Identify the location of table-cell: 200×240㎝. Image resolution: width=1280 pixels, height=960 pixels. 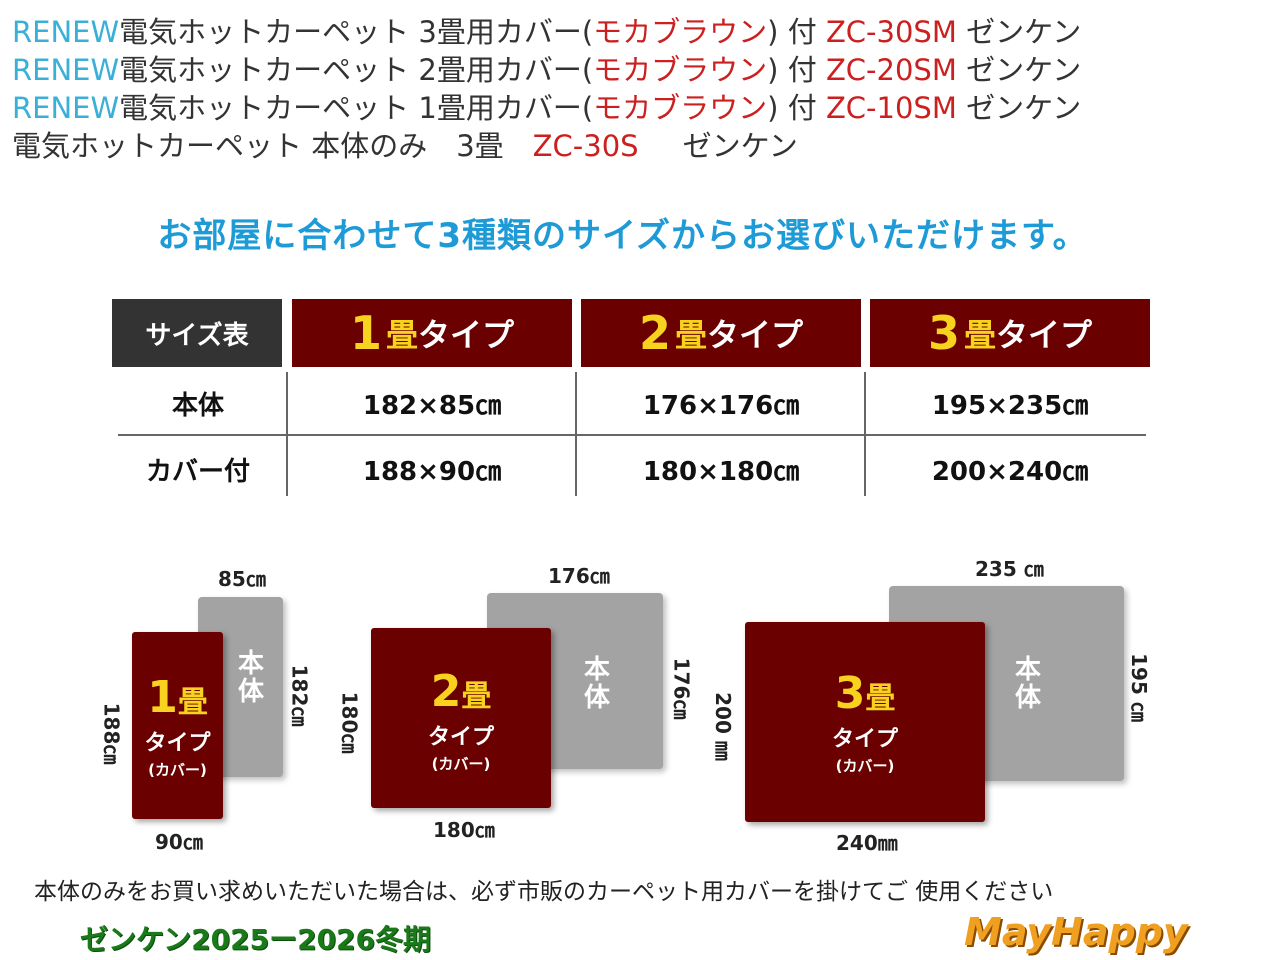
(1010, 471).